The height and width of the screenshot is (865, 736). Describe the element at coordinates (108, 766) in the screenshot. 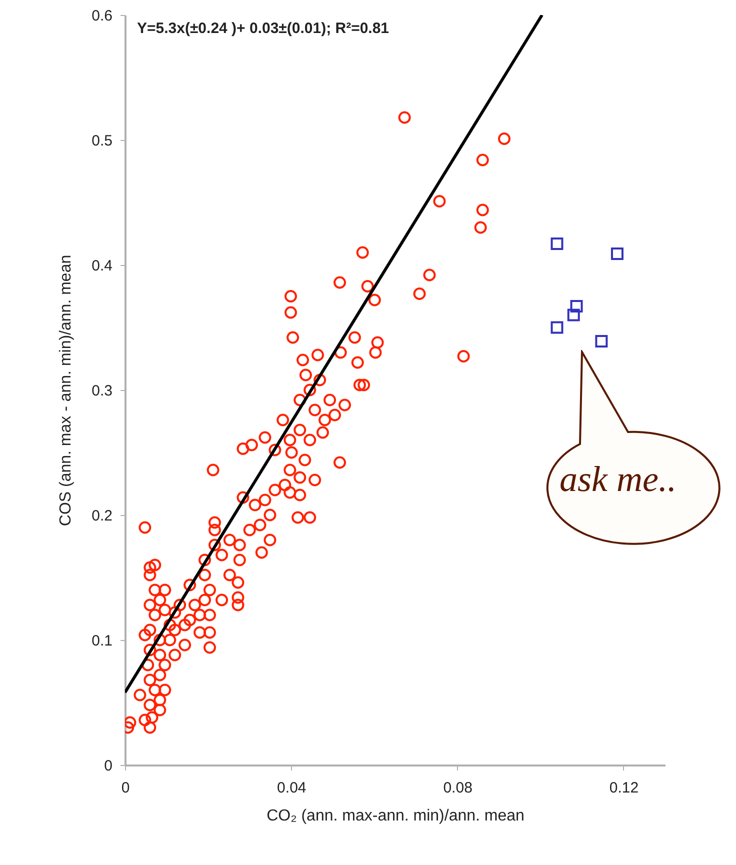

I see `y-tick-label: 0` at that location.